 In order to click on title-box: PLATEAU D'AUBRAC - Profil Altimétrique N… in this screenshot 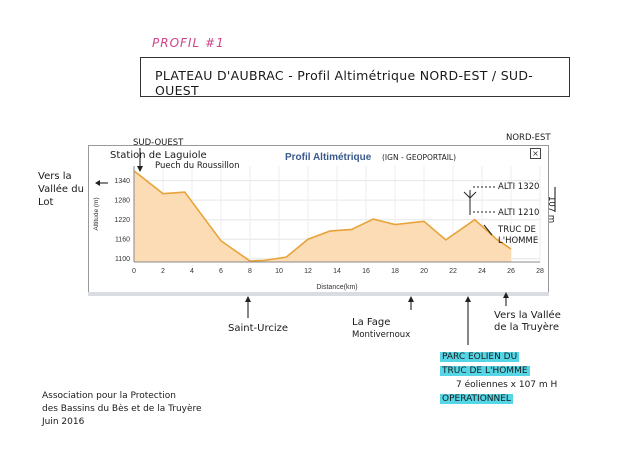, I will do `click(355, 77)`.